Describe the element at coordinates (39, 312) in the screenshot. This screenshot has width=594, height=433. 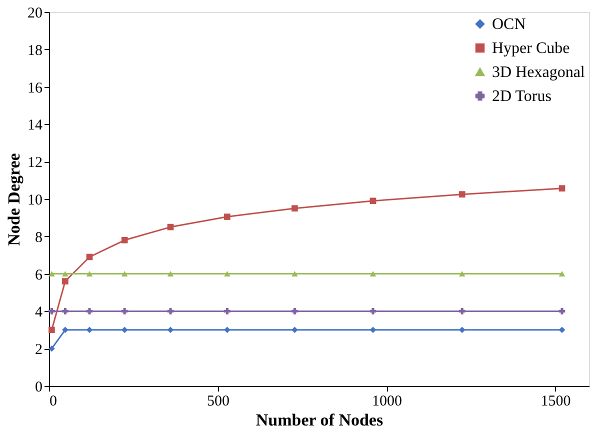
I see `y-tick-label: 4` at that location.